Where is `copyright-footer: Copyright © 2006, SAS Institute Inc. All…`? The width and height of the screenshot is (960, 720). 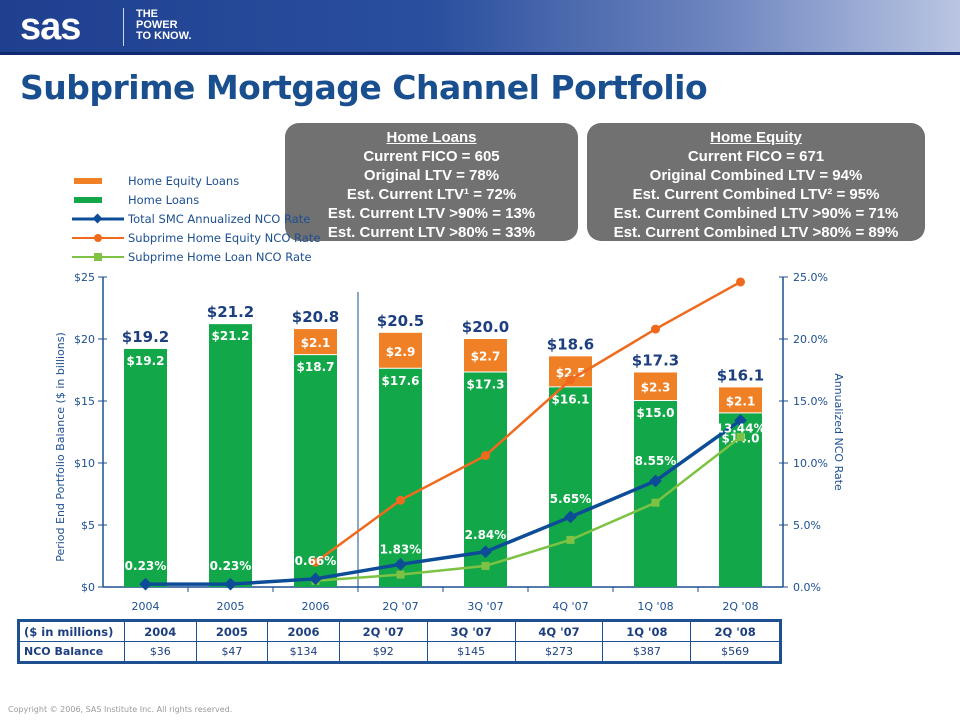
copyright-footer: Copyright © 2006, SAS Institute Inc. All… is located at coordinates (120, 709).